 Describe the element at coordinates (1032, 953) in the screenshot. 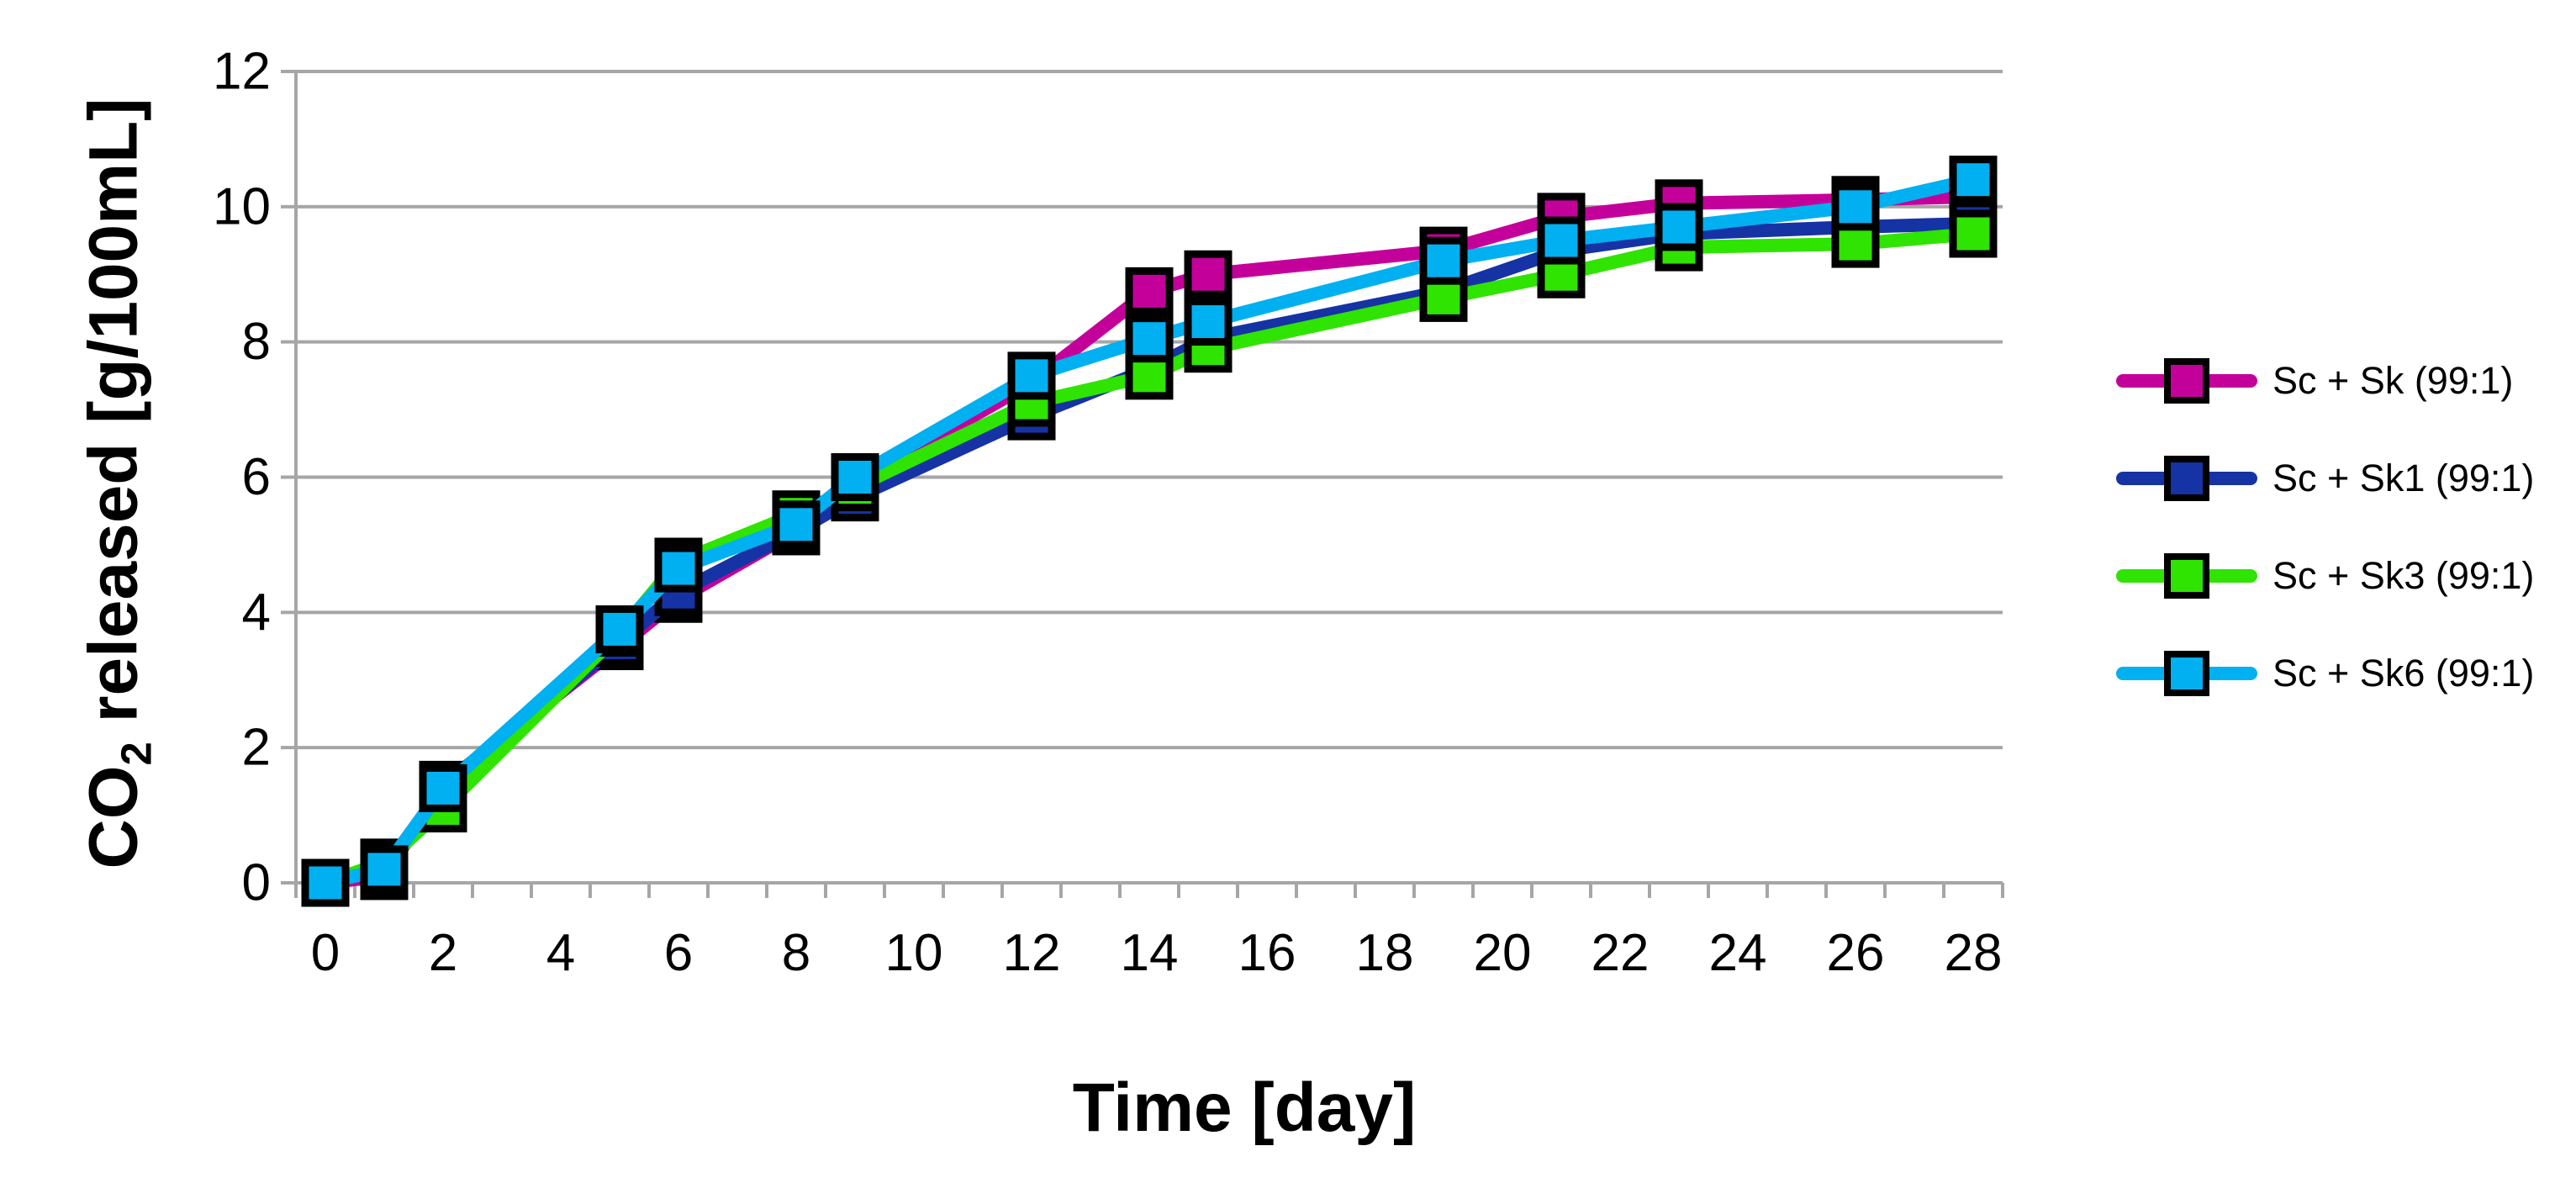

I see `x-tick-label-12: 12` at that location.